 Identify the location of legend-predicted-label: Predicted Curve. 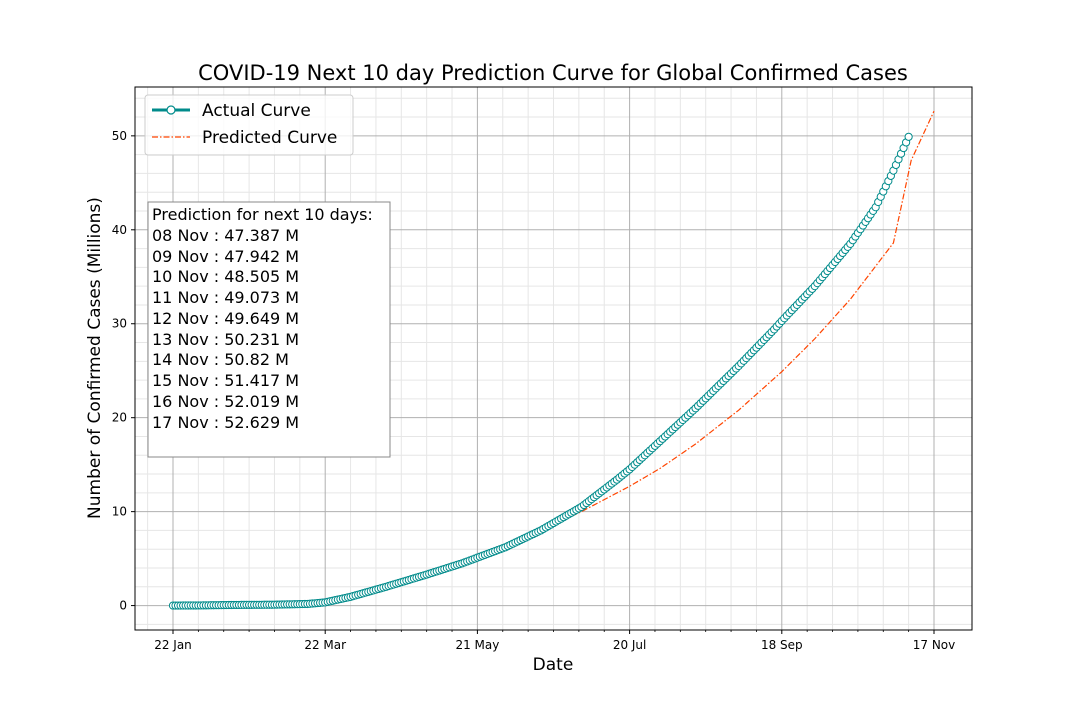
(269, 138).